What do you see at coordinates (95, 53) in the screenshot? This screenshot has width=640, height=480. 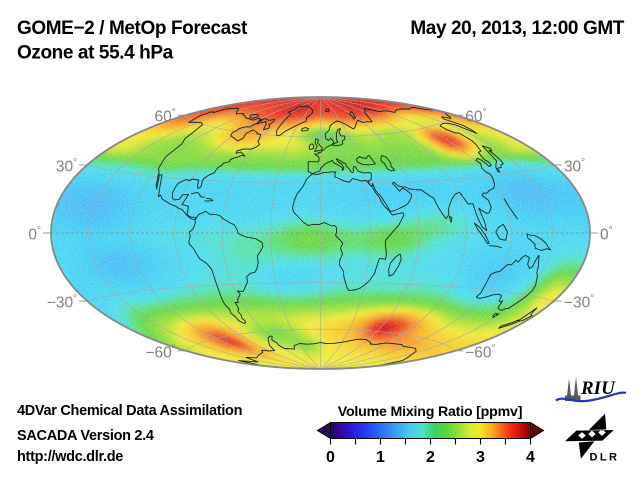 I see `svg-text: Ozone at 55.4 hPa` at bounding box center [95, 53].